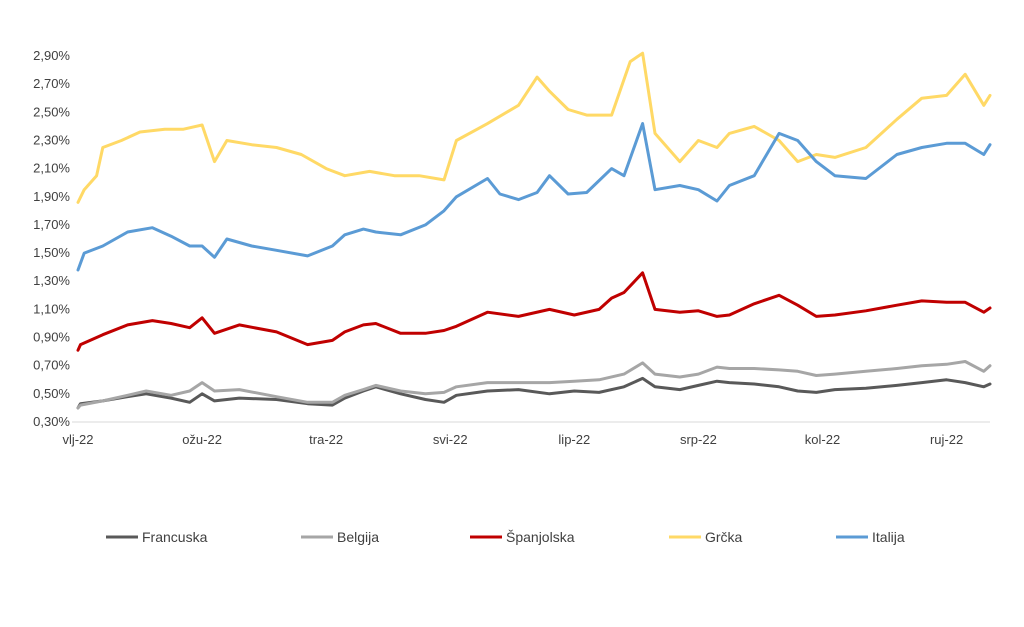 This screenshot has height=627, width=1024. I want to click on series-line-belgija, so click(534, 385).